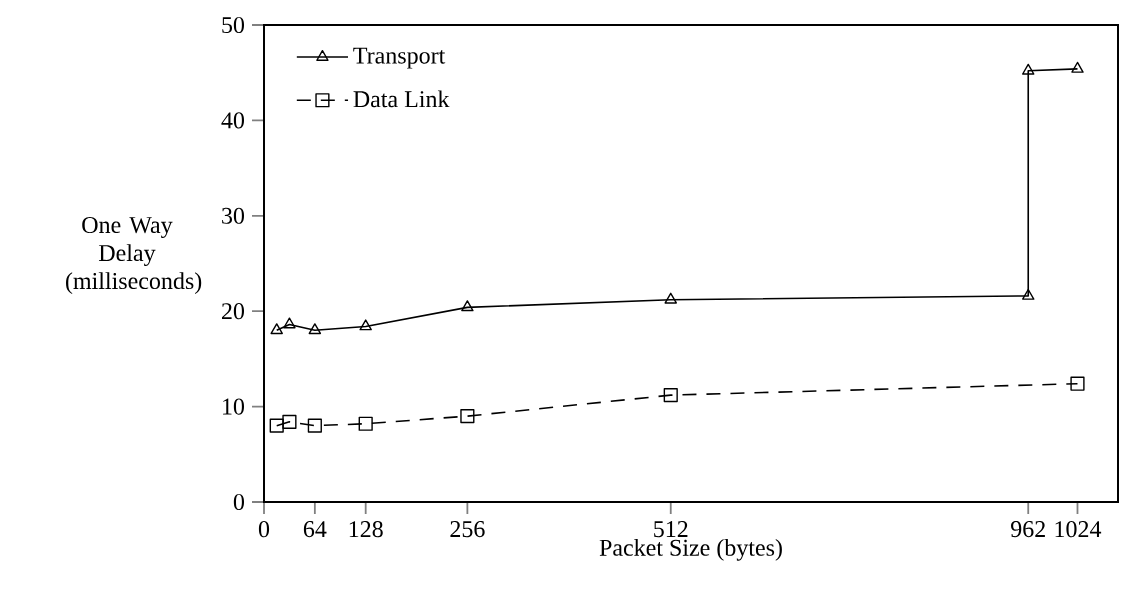 This screenshot has height=603, width=1141. Describe the element at coordinates (239, 502) in the screenshot. I see `y-tick-label: 0` at that location.